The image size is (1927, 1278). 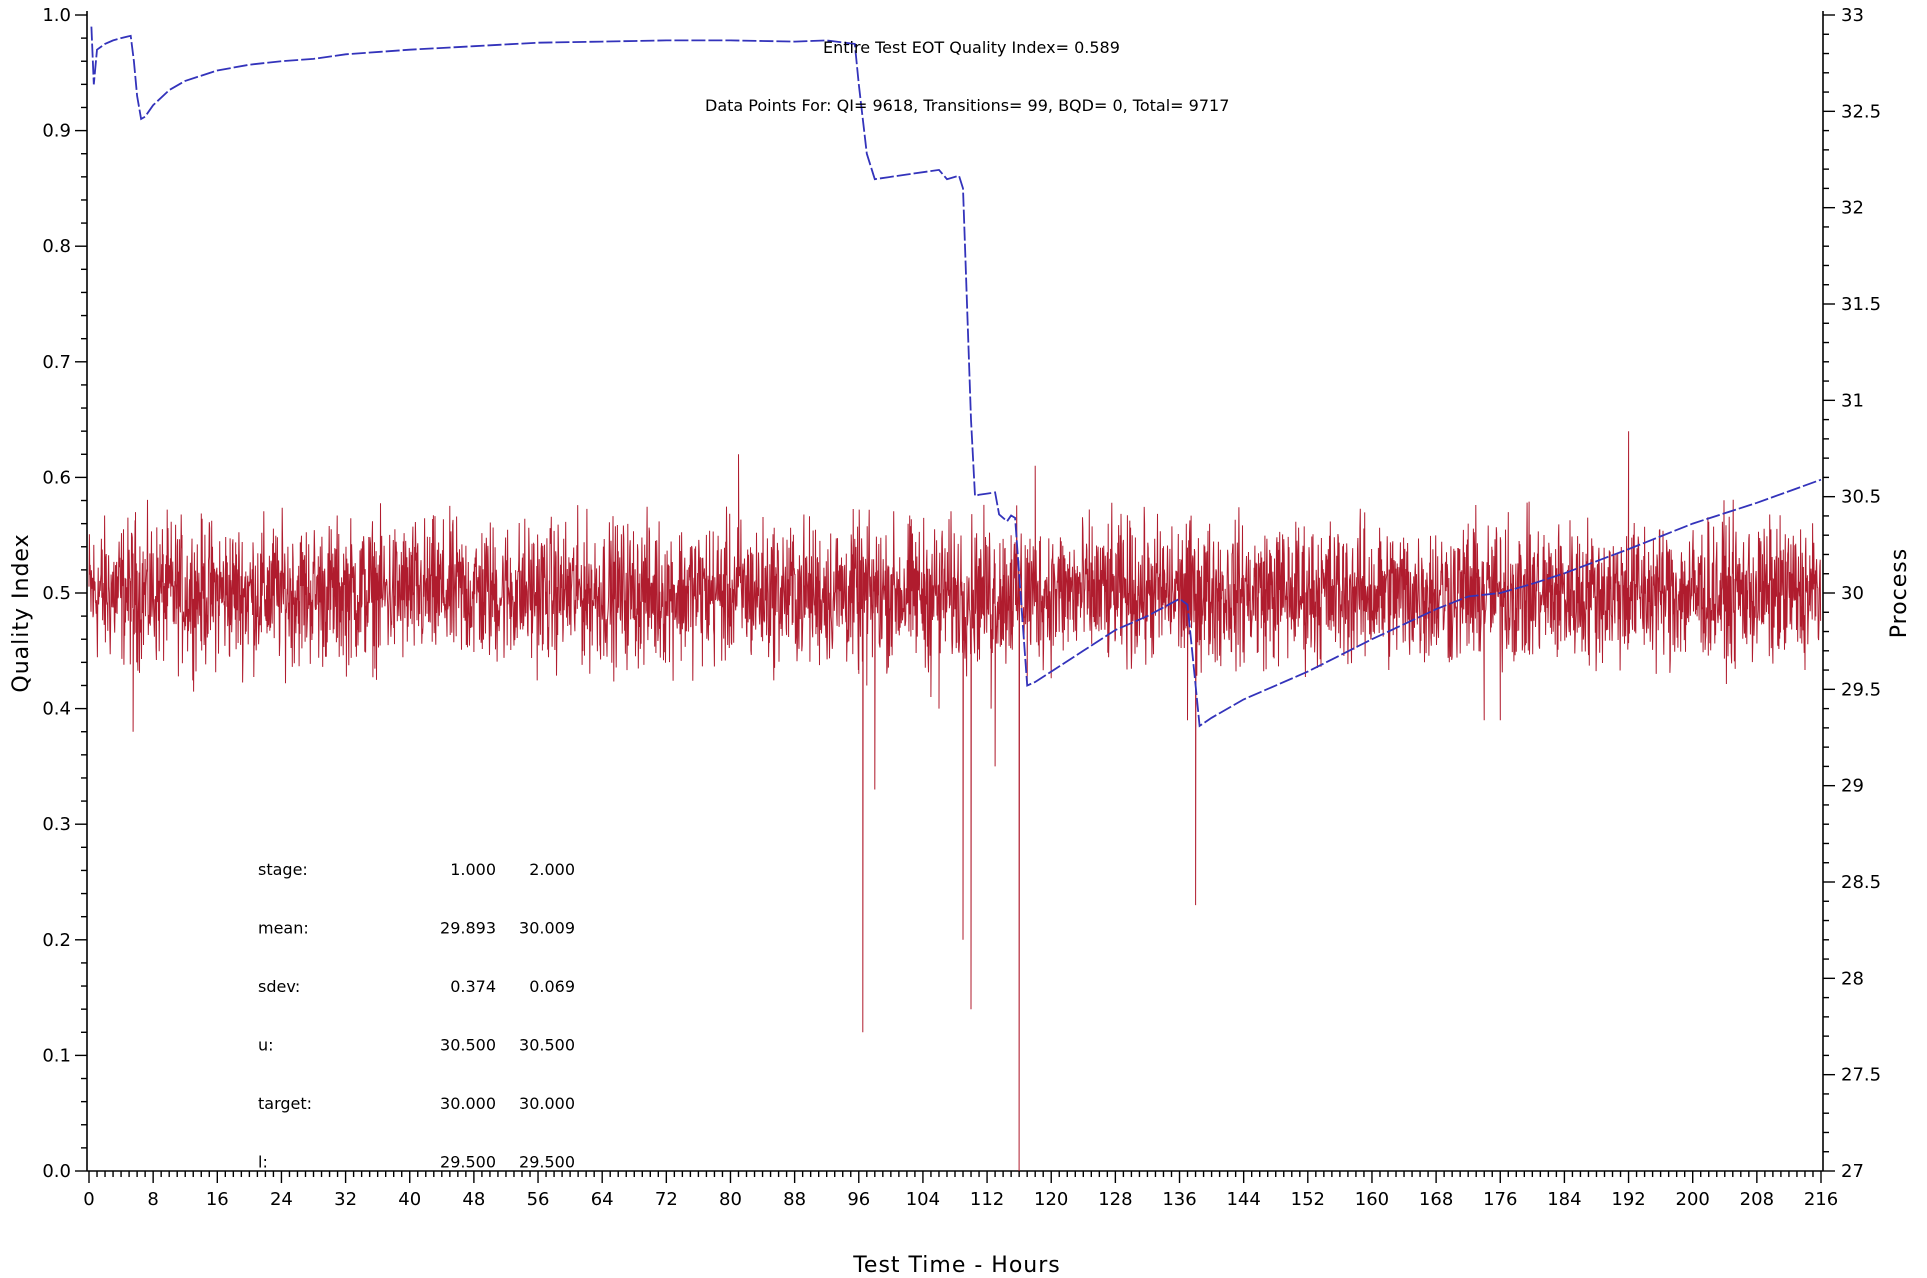 What do you see at coordinates (281, 1199) in the screenshot?
I see `x-tick-label: 24` at bounding box center [281, 1199].